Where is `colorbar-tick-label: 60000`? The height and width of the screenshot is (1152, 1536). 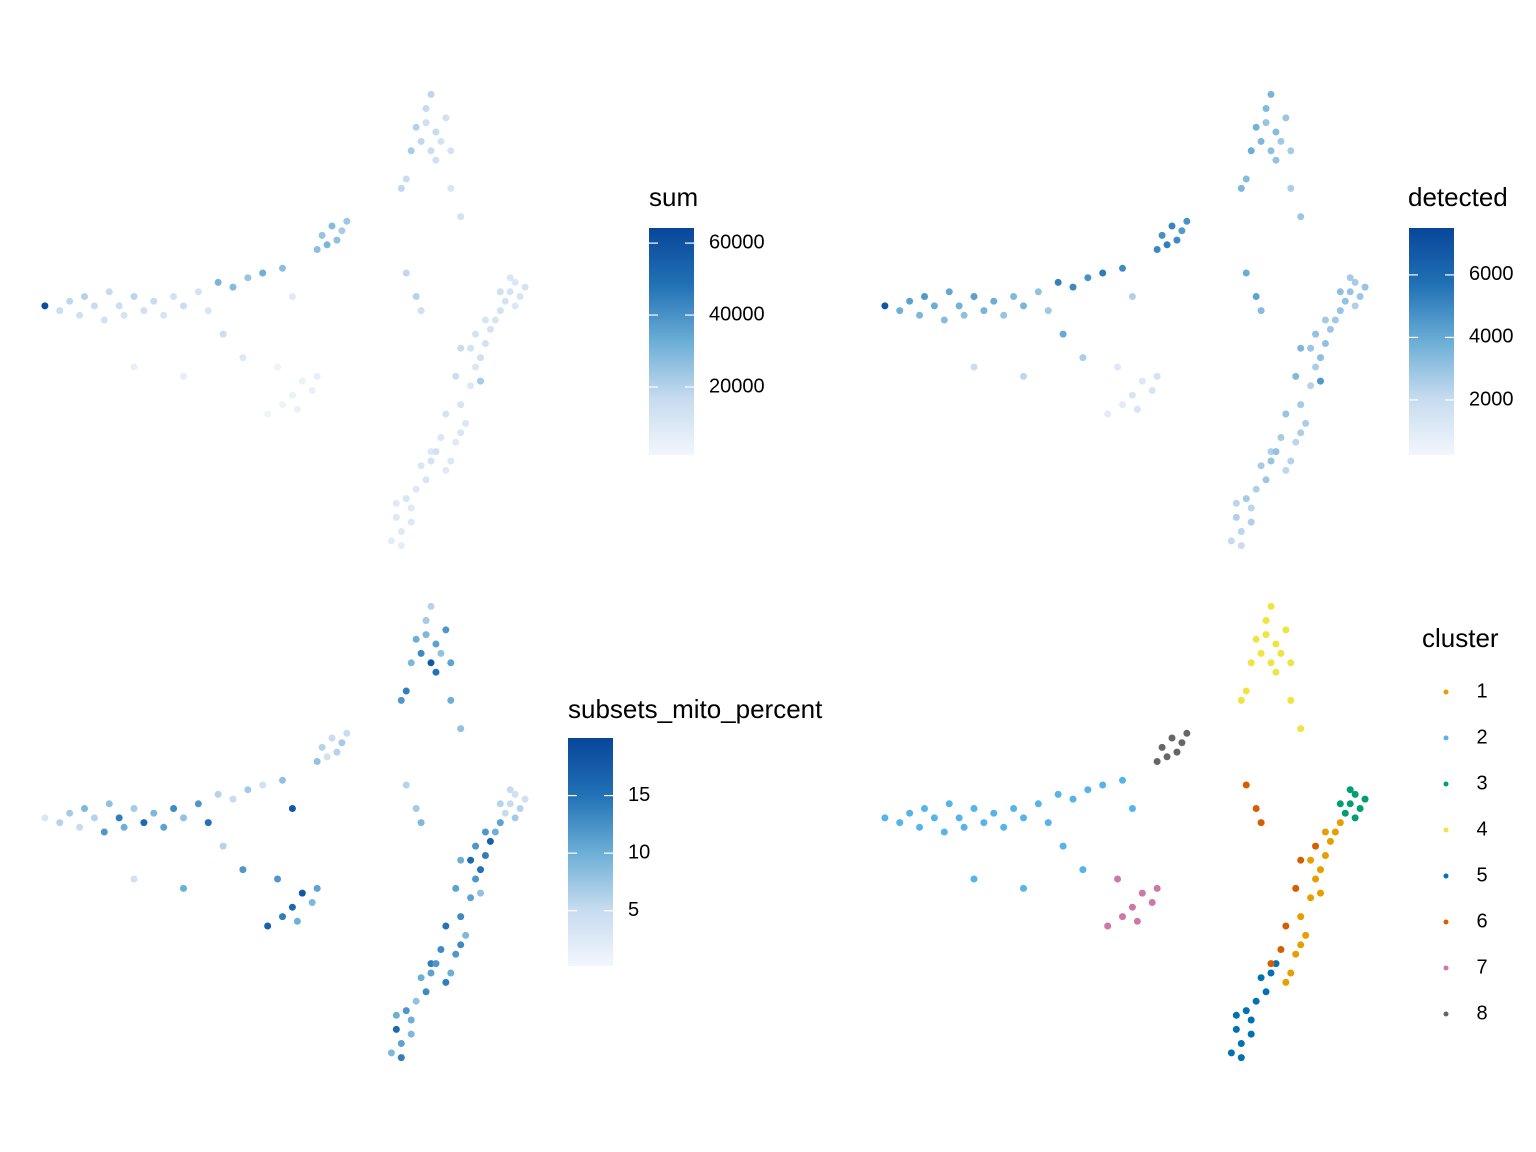 colorbar-tick-label: 60000 is located at coordinates (737, 242).